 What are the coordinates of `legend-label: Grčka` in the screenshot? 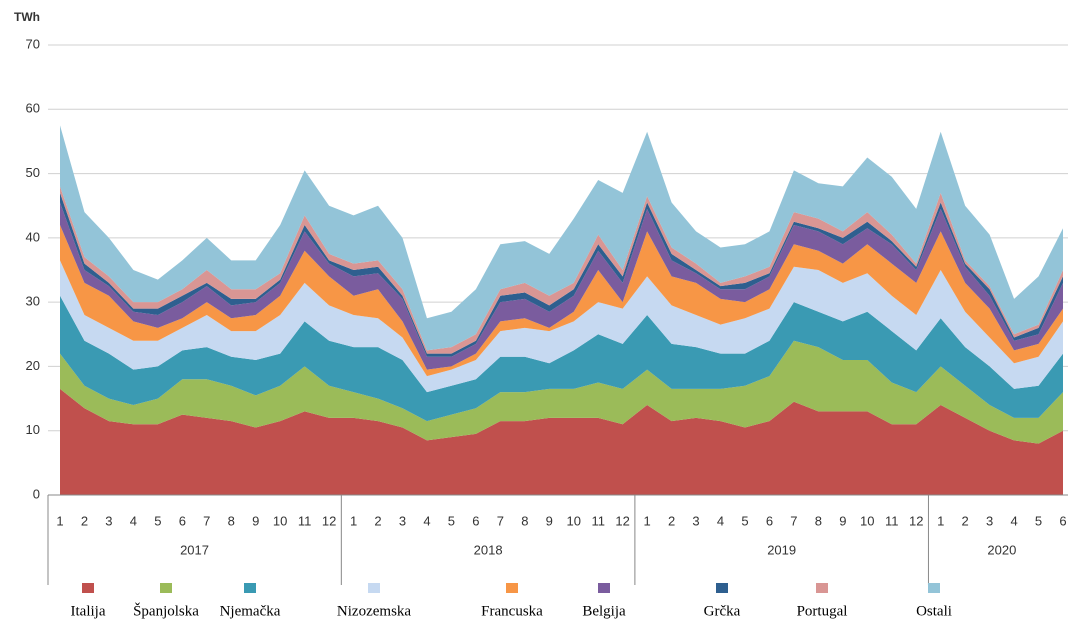 It's located at (722, 611).